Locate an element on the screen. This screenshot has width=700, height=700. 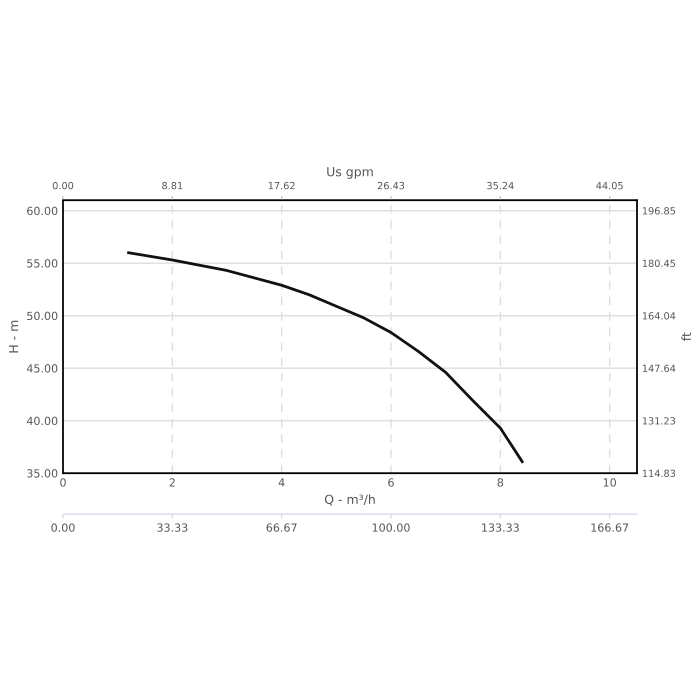
y2-axis-title: ft is located at coordinates (686, 336).